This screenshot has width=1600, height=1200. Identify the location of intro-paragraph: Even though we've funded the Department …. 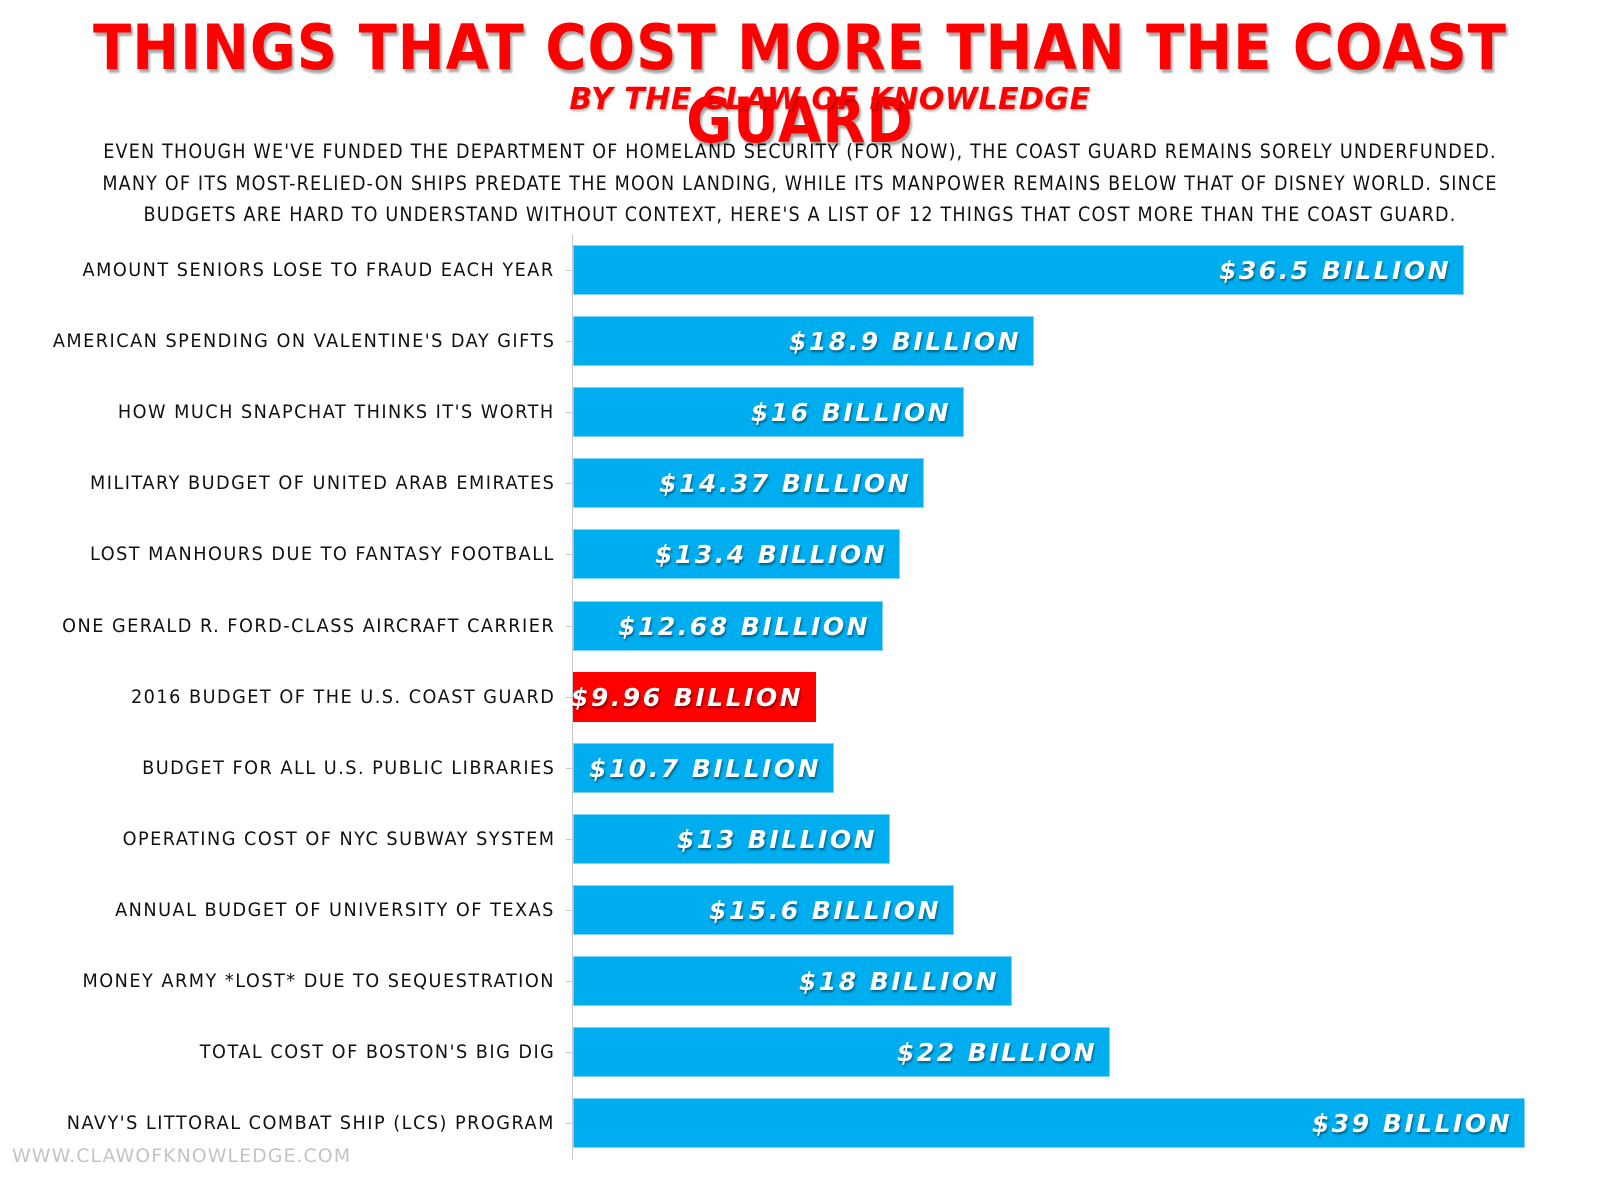
(800, 183).